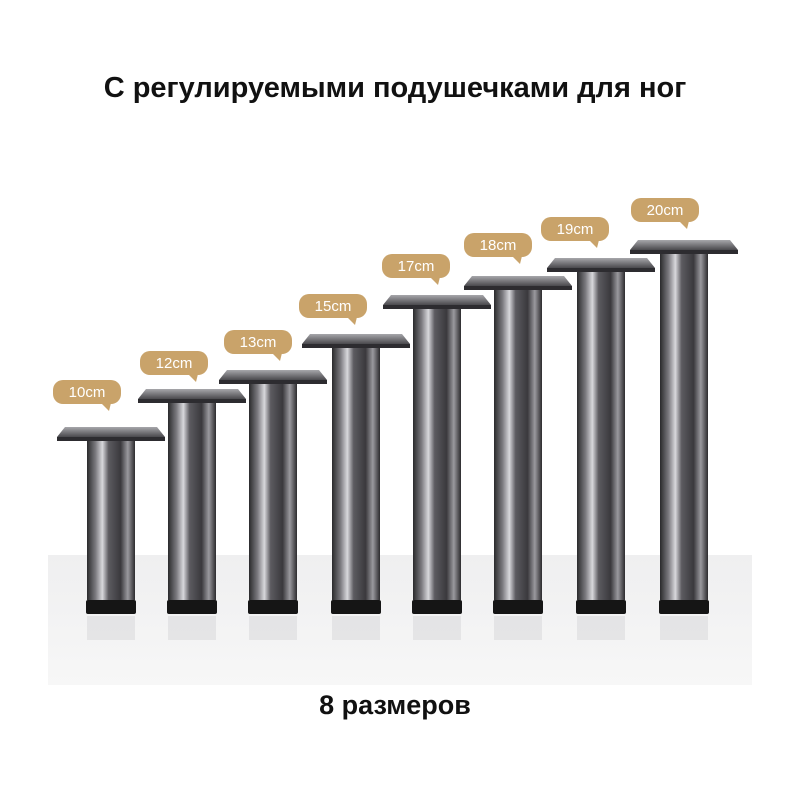  I want to click on footer-text: 8 размеров, so click(395, 705).